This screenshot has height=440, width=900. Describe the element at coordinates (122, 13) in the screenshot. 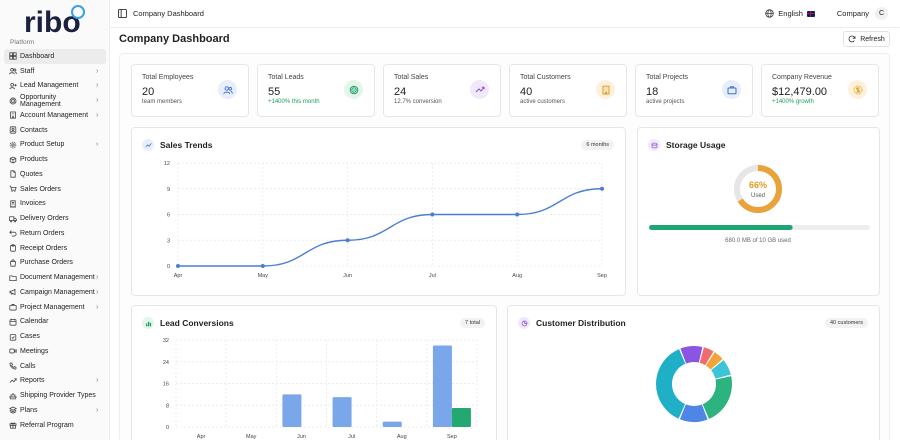

I see `sidebar-toggle-icon` at that location.